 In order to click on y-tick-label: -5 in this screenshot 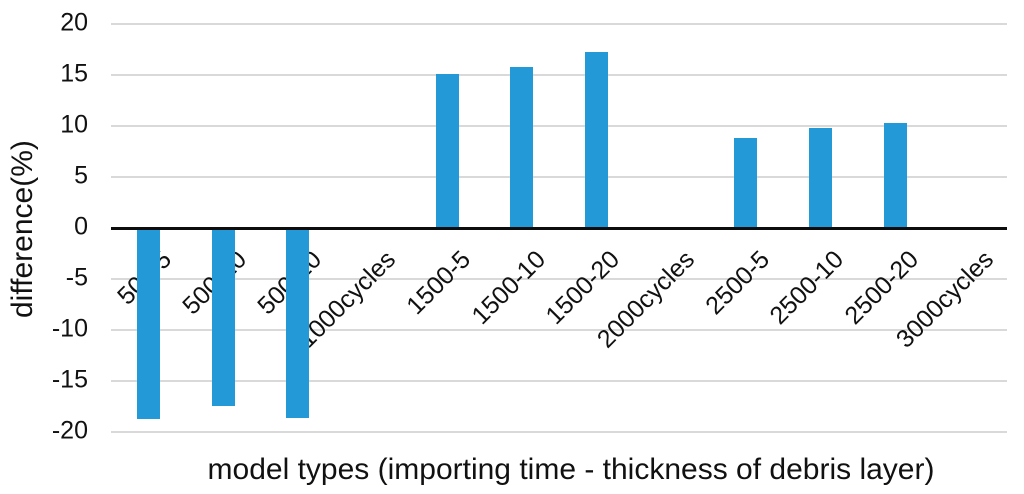, I will do `click(76, 277)`.